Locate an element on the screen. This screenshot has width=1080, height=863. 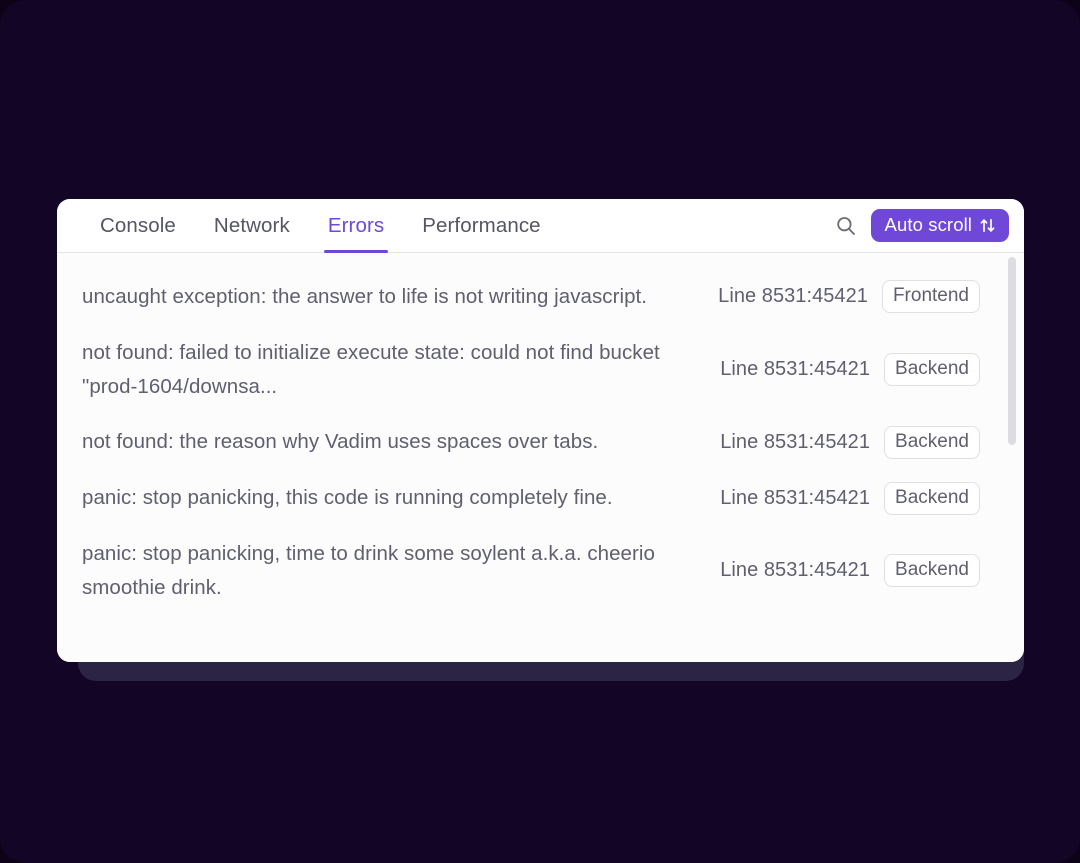
auto-scroll-button: Auto scroll is located at coordinates (939, 225).